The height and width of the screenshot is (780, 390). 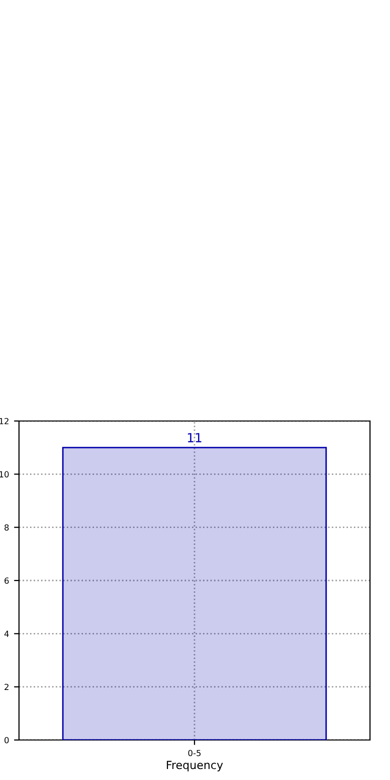 What do you see at coordinates (6, 527) in the screenshot?
I see `y-tick-label: 8` at bounding box center [6, 527].